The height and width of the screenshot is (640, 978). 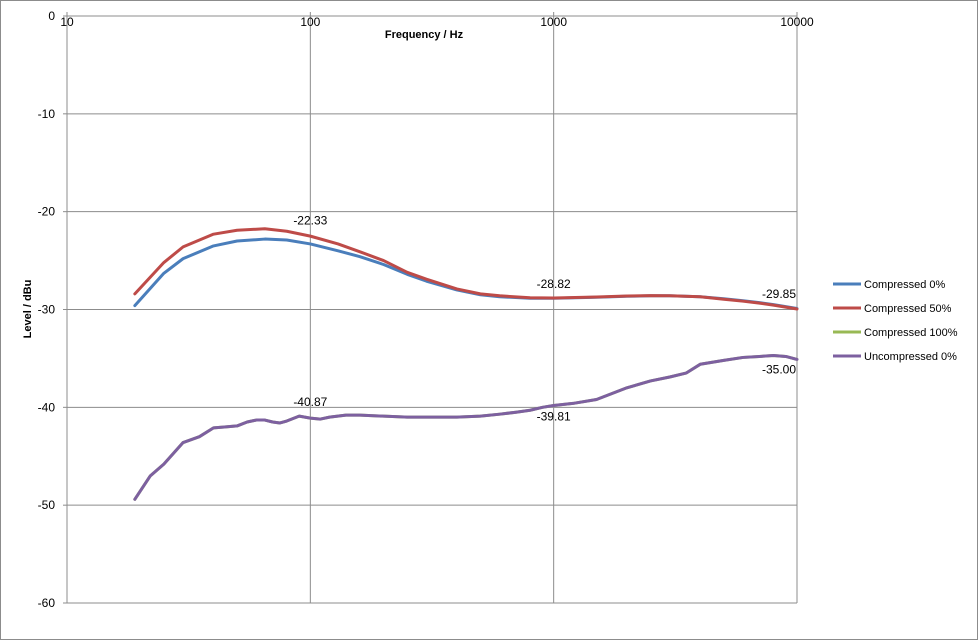 I want to click on y-tick-label: -40, so click(x=47, y=407).